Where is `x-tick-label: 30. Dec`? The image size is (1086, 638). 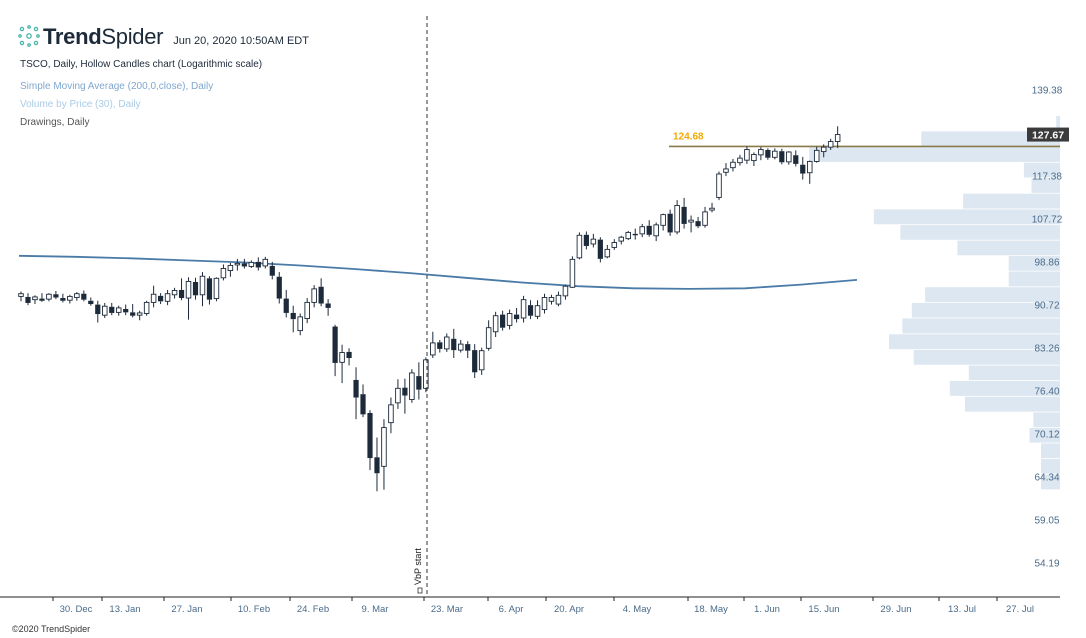 x-tick-label: 30. Dec is located at coordinates (76, 609).